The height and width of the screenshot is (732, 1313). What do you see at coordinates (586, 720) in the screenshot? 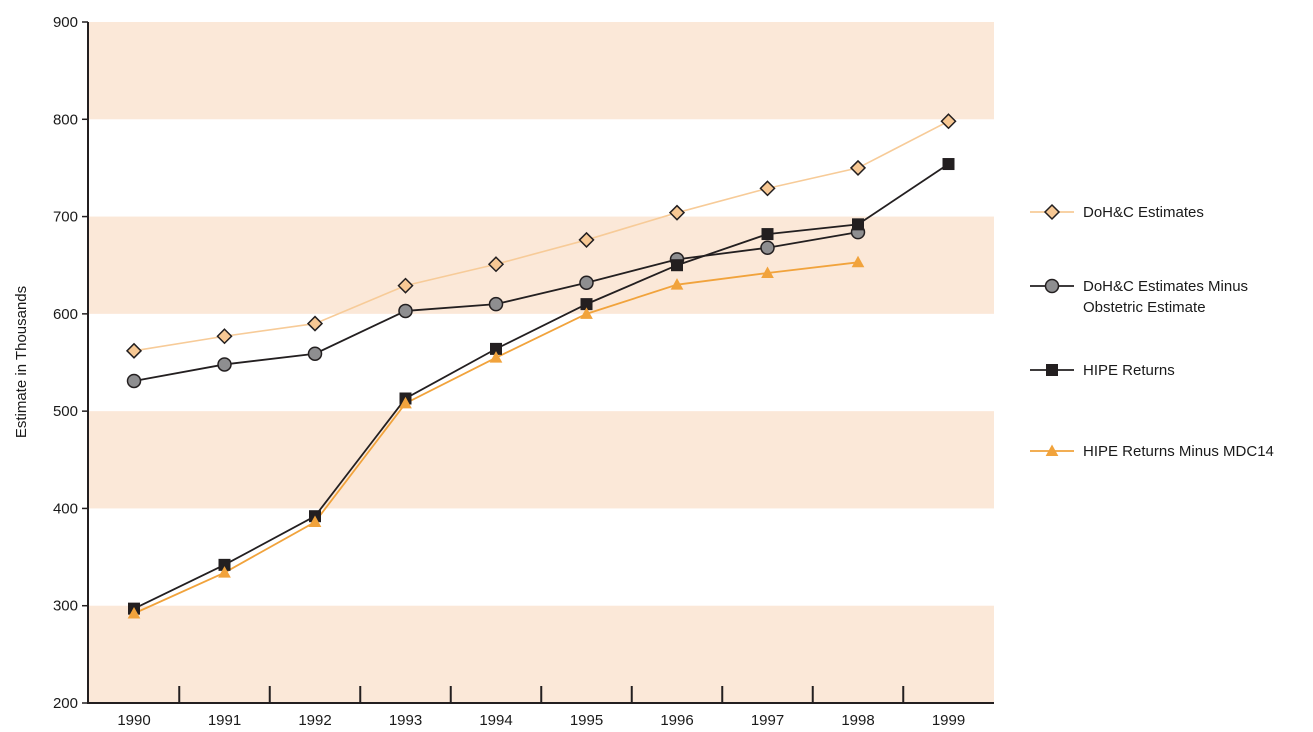
I see `x-tick-label: 1995` at bounding box center [586, 720].